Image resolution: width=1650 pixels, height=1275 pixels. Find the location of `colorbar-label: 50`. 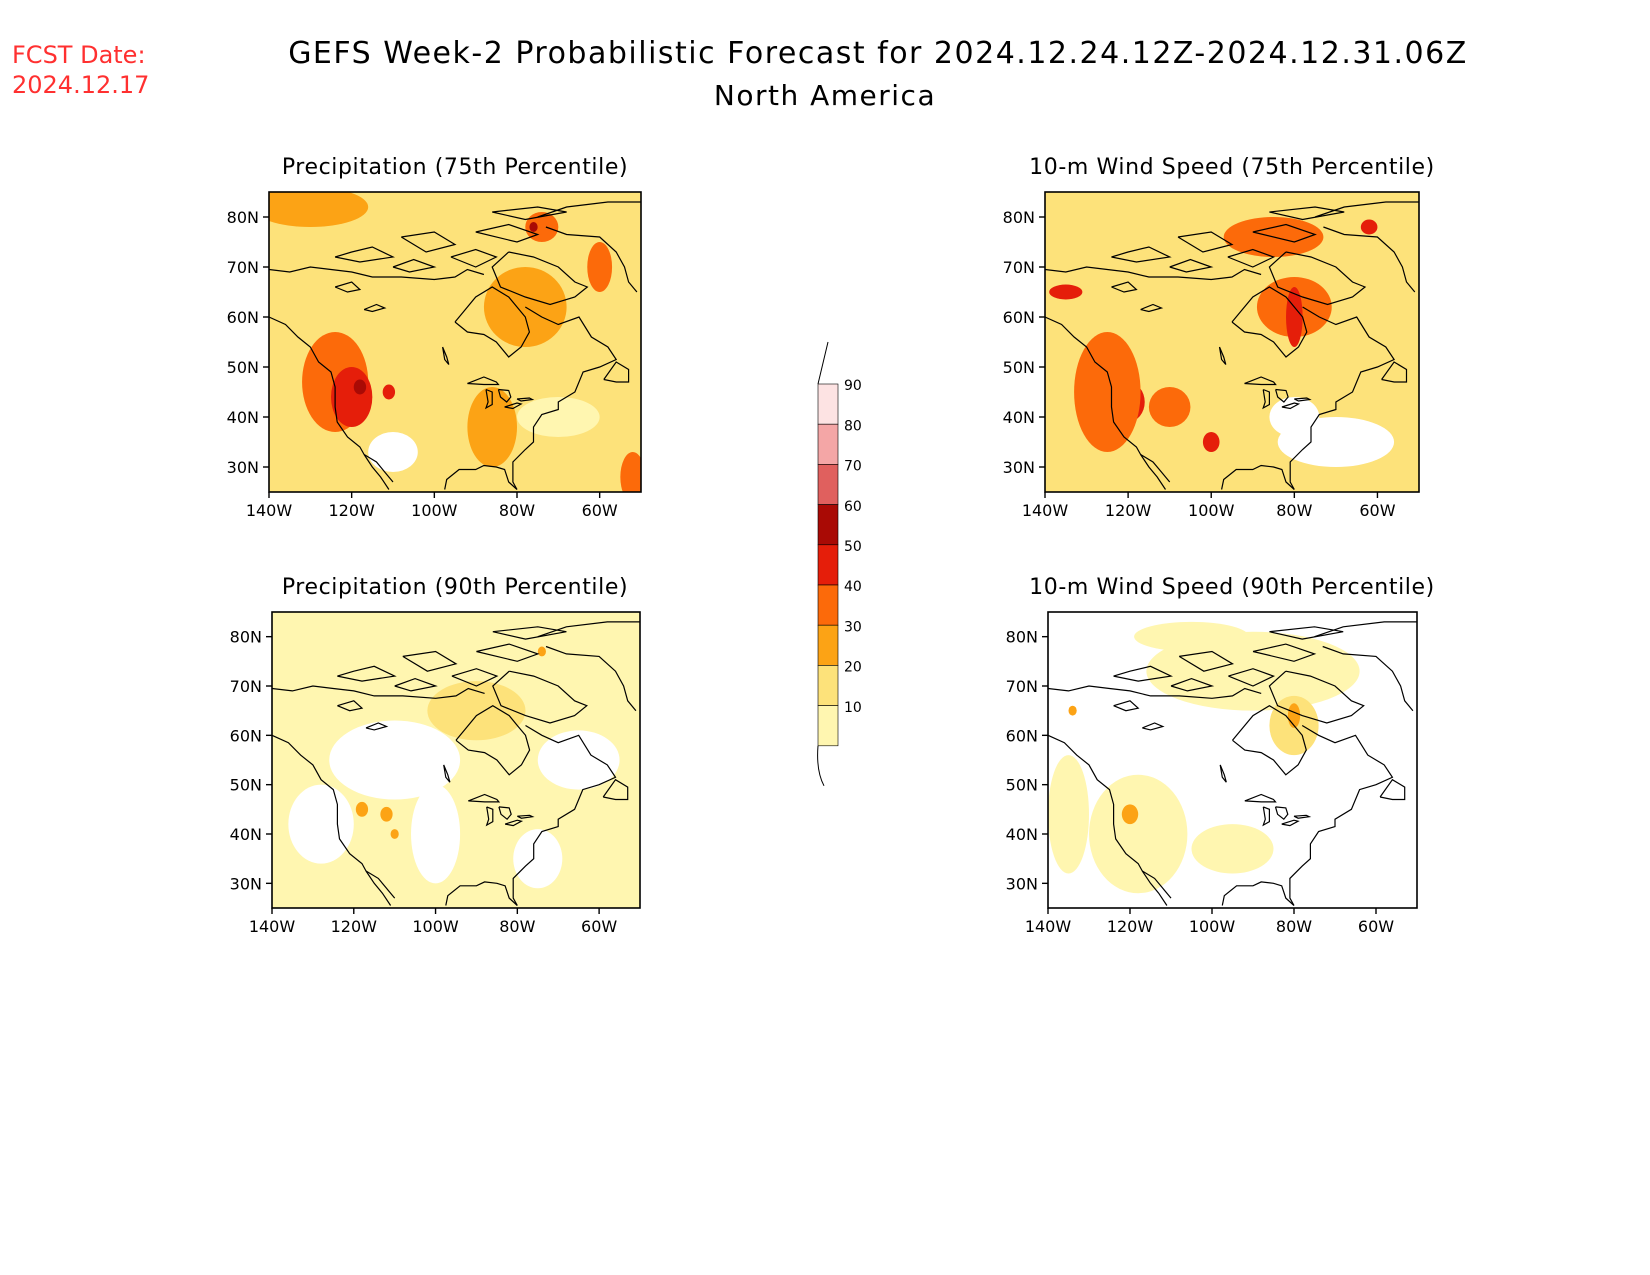

colorbar-label: 50 is located at coordinates (853, 547).